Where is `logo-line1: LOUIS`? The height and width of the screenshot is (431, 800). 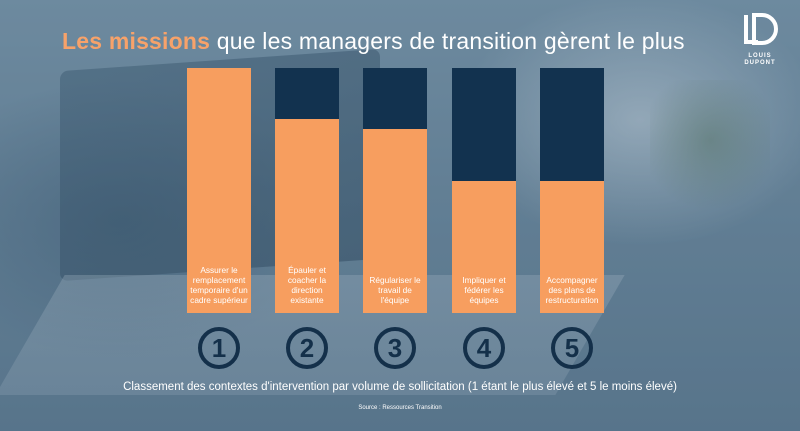
logo-line1: LOUIS is located at coordinates (760, 56).